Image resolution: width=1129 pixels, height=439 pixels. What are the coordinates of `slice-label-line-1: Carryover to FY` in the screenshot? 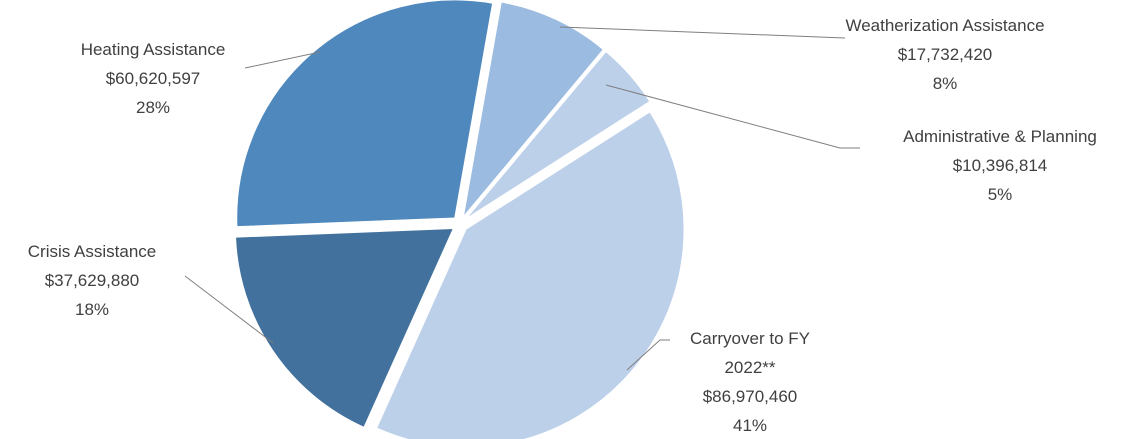 It's located at (750, 338).